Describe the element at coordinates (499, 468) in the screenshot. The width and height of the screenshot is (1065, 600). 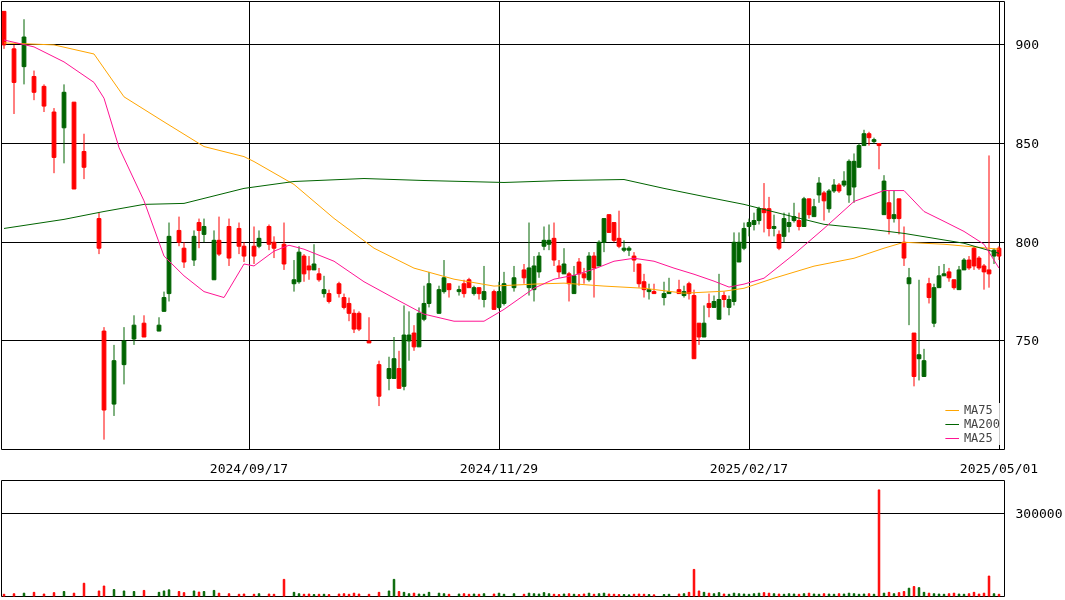
I see `x-tick-label: 2024/11/29` at that location.